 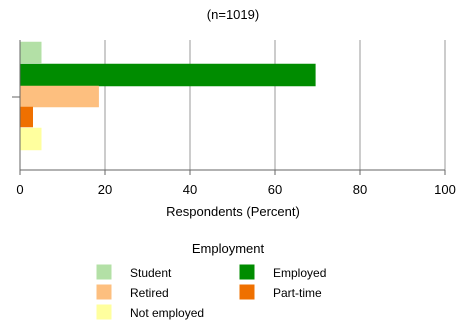 What do you see at coordinates (190, 189) in the screenshot?
I see `x-tick-label: 40` at bounding box center [190, 189].